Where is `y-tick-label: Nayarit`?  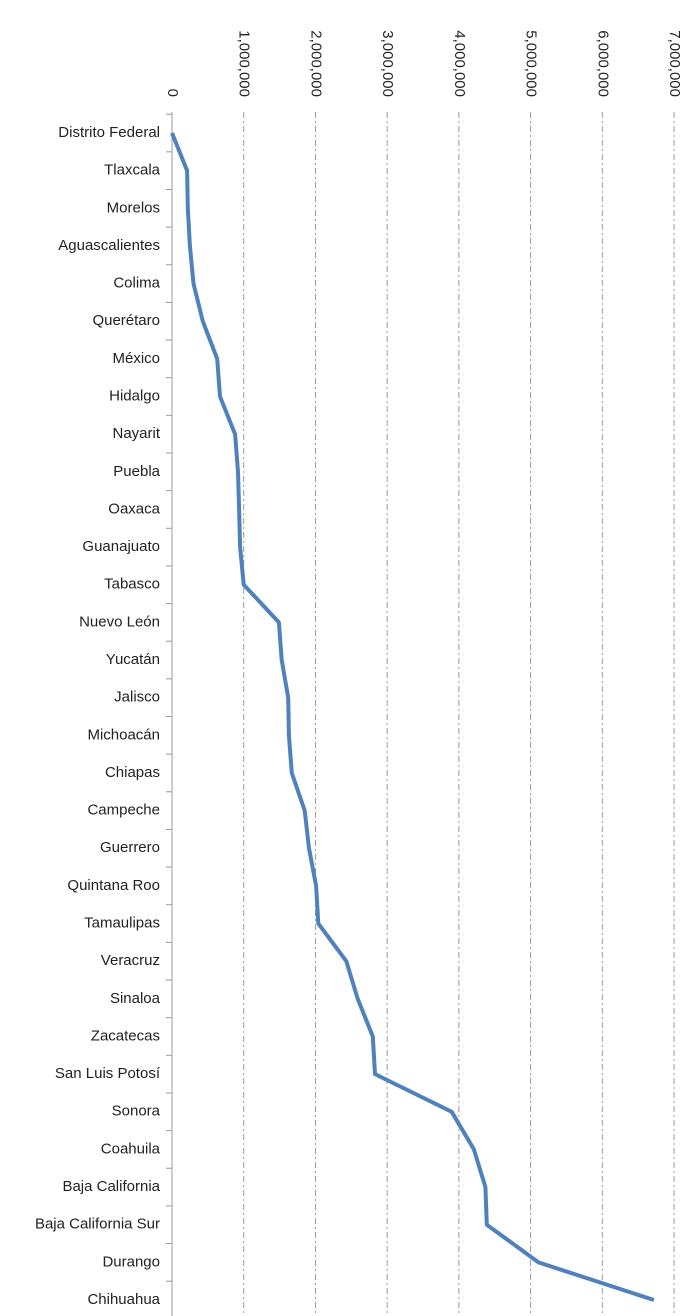 y-tick-label: Nayarit is located at coordinates (136, 433).